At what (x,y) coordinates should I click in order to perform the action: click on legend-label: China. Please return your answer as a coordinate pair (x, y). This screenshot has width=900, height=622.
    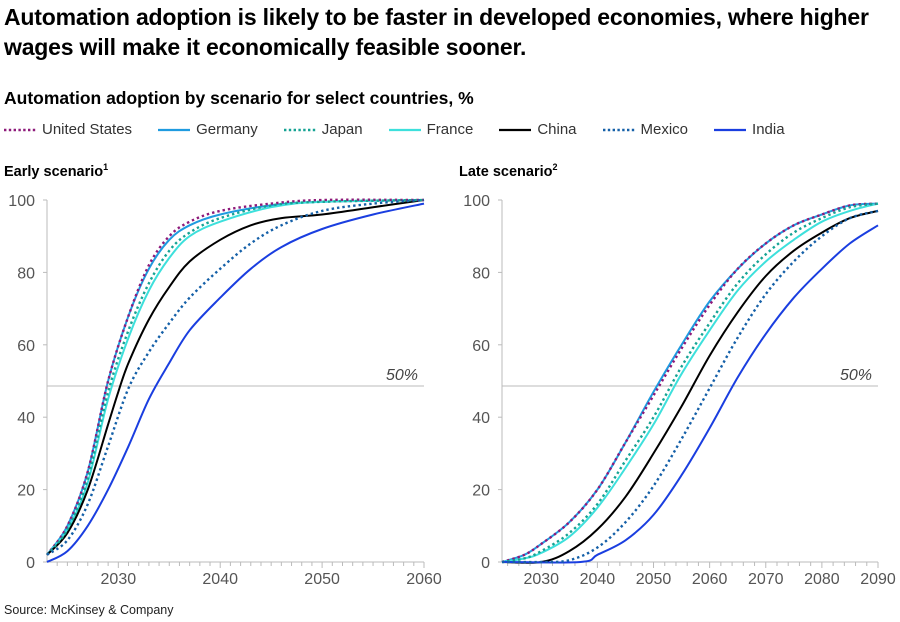
    Looking at the image, I should click on (557, 129).